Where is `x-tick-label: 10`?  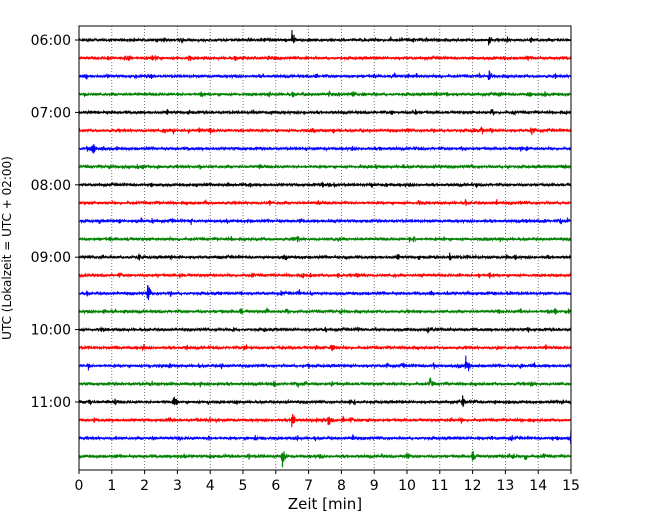
x-tick-label: 10 is located at coordinates (407, 486).